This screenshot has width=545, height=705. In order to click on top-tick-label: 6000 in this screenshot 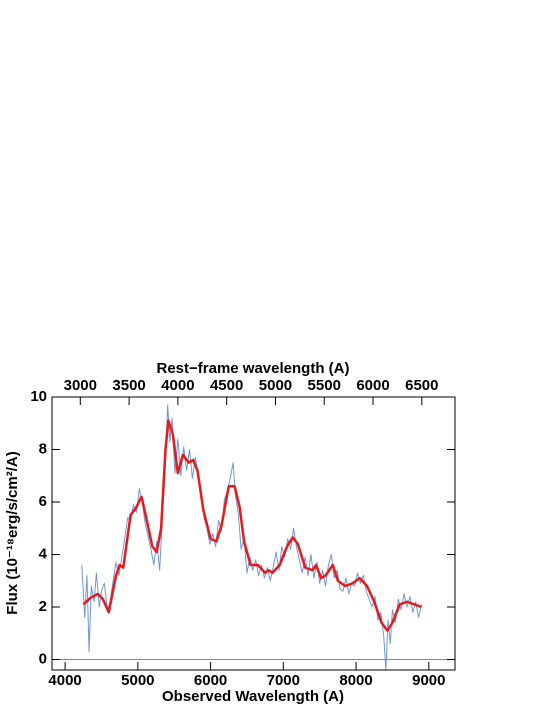, I will do `click(372, 385)`.